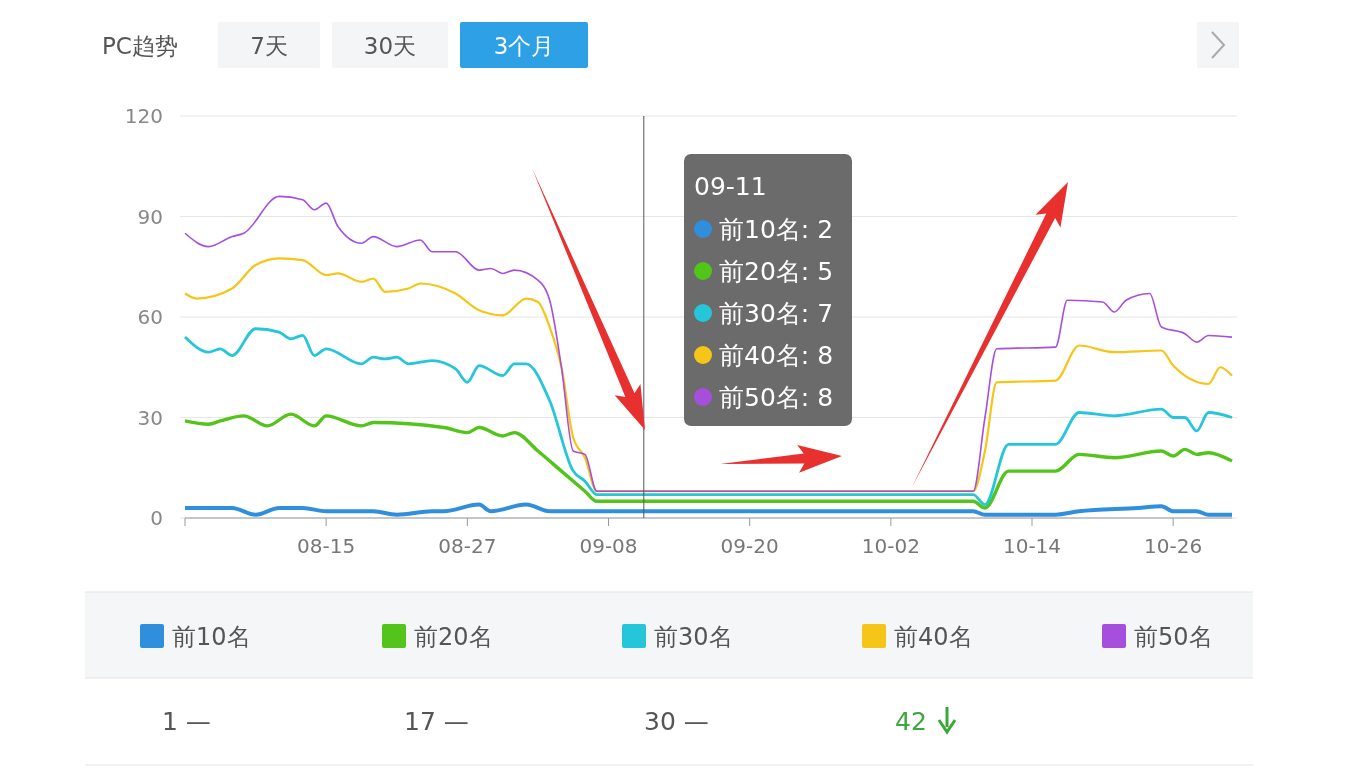 Image resolution: width=1354 pixels, height=778 pixels. Describe the element at coordinates (524, 45) in the screenshot. I see `tab-button: 3个月` at that location.